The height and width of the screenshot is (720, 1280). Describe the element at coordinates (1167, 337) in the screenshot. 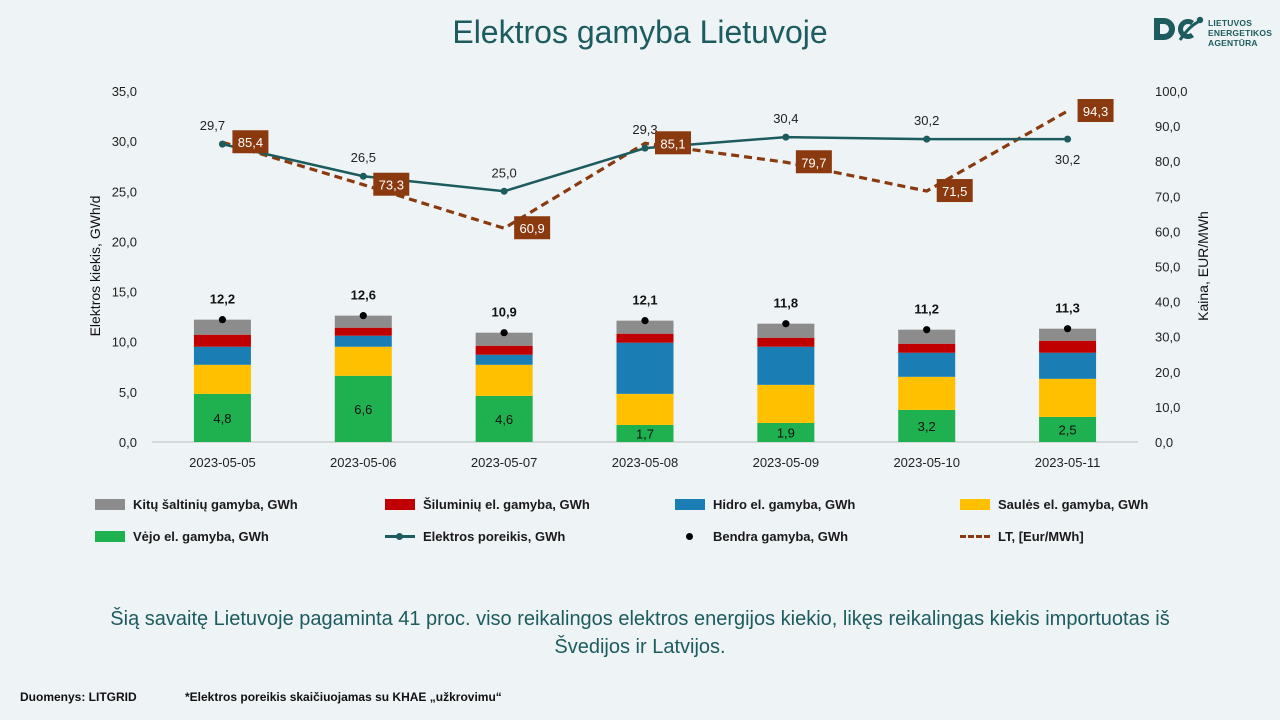

I see `y2-tick-label: 30,0` at that location.